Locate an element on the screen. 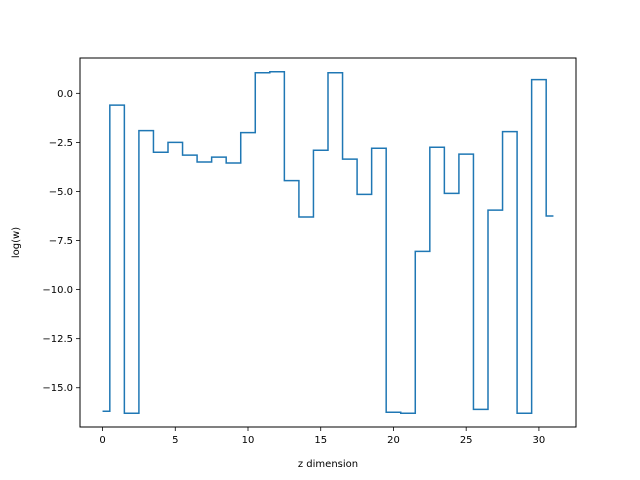 This screenshot has width=640, height=480. y-axis-ticks: 0.0 −2.5 −5.0 −7.5 −10.0 −12.5 −15.0 is located at coordinates (61, 241).